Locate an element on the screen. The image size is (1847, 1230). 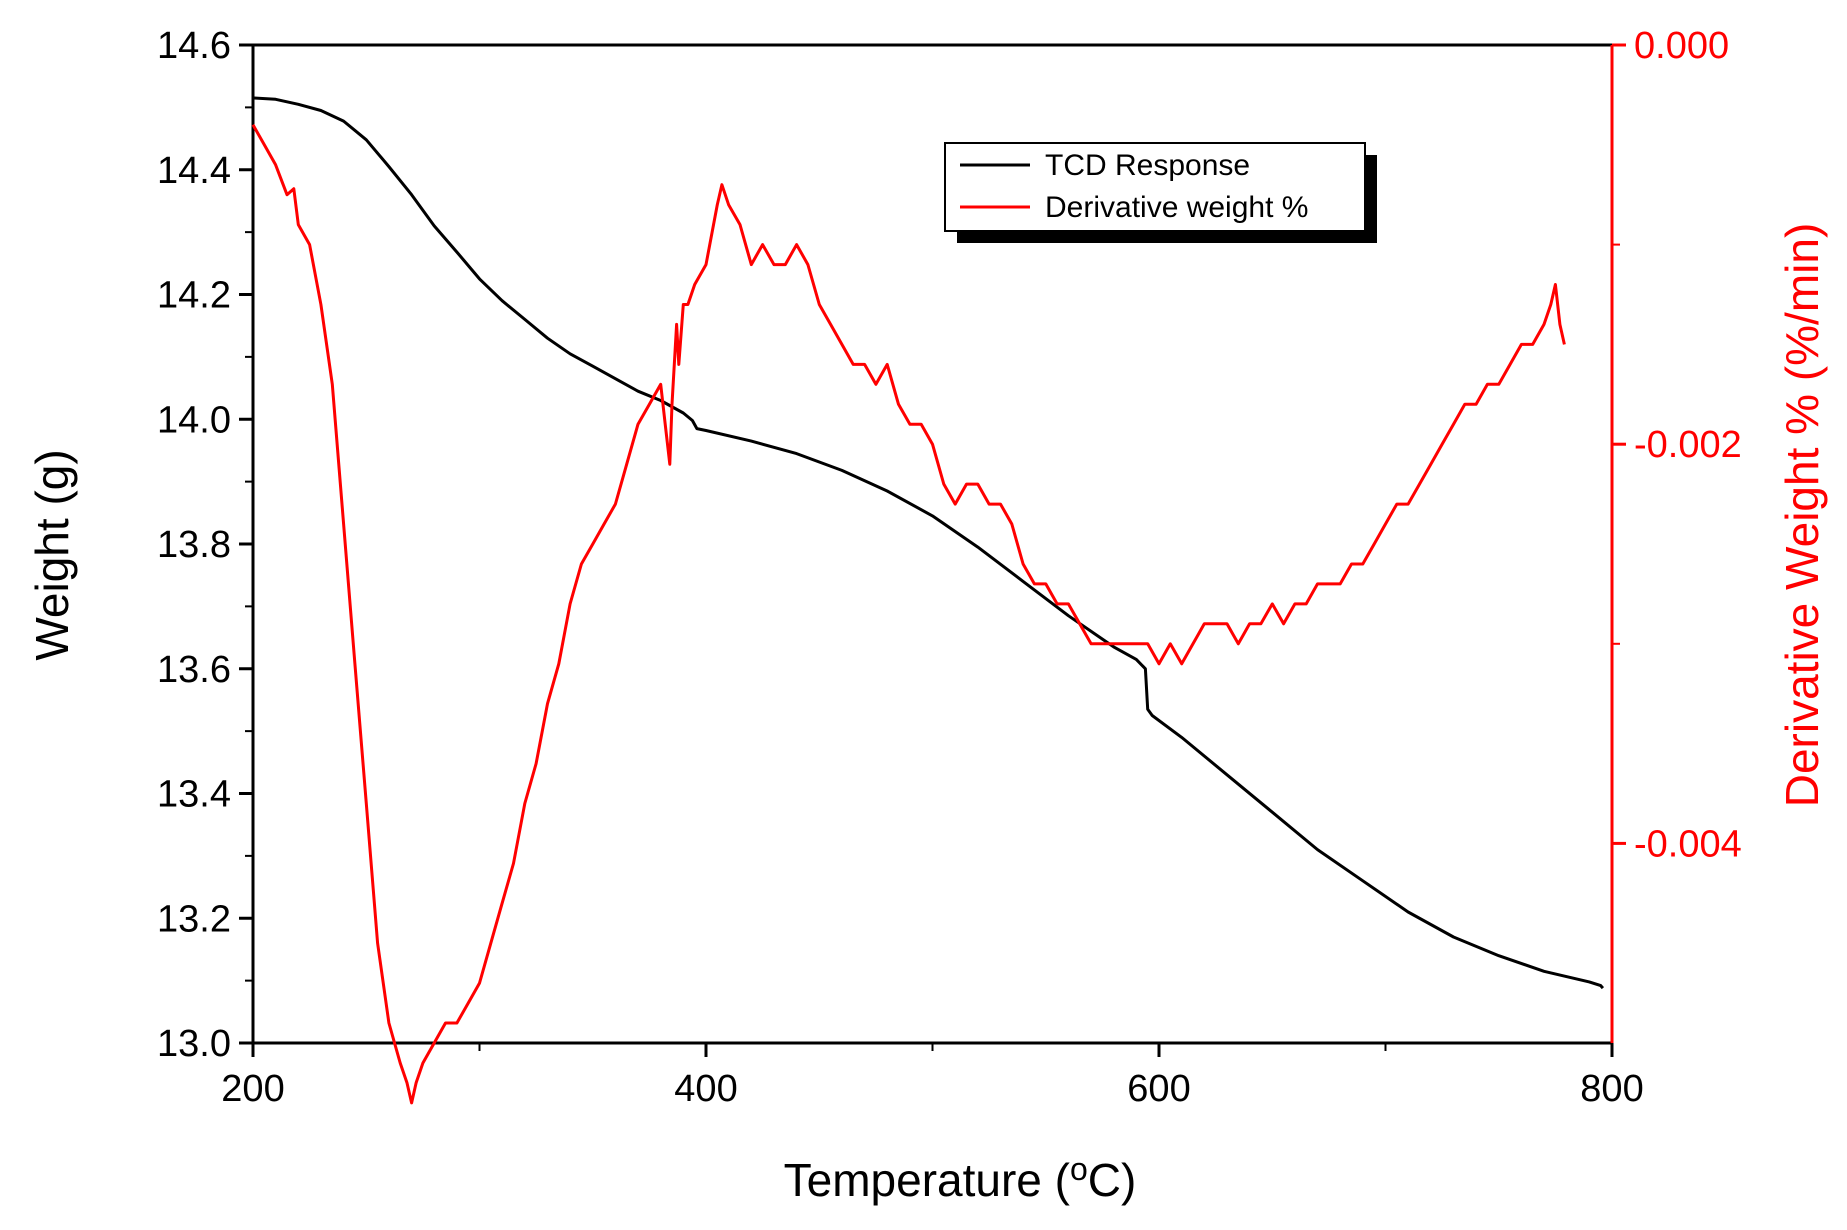
y-axis-title: Weight (g) is located at coordinates (52, 554).